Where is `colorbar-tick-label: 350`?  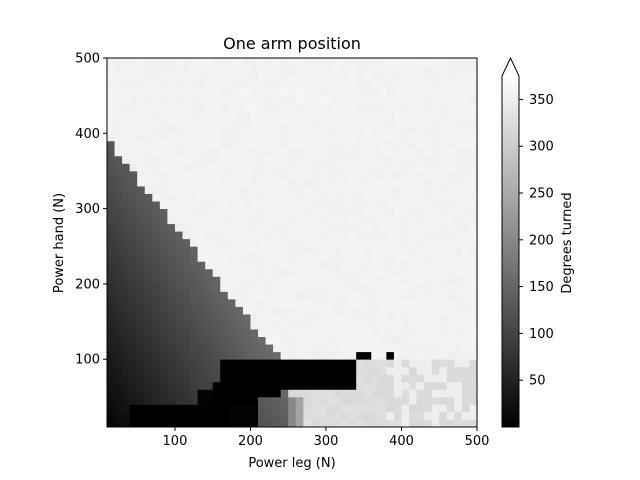
colorbar-tick-label: 350 is located at coordinates (541, 100).